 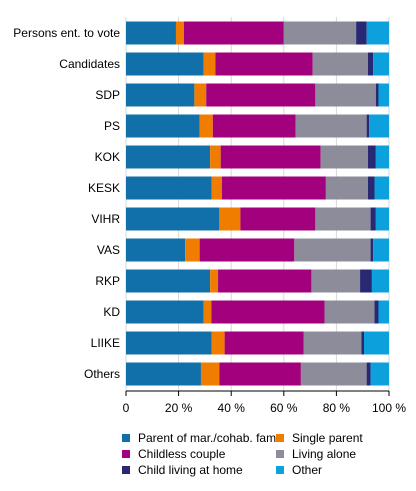 I want to click on legend-item: Parent of mar./cohab. fam., so click(x=200, y=438).